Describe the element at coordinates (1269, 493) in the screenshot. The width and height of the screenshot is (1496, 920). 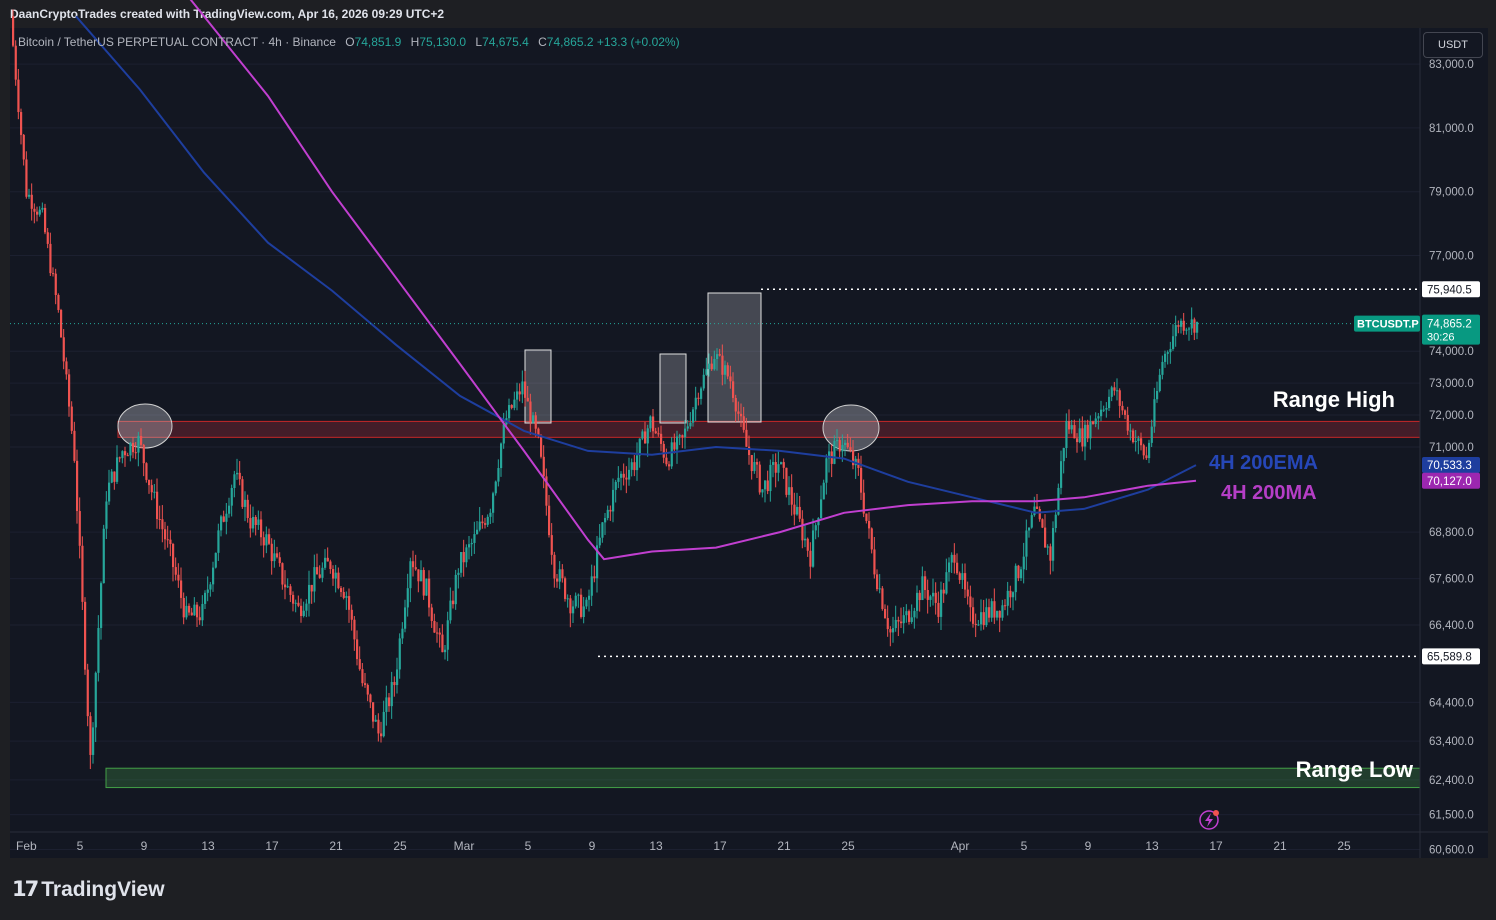
I see `ma-label: 4H 200MA` at that location.